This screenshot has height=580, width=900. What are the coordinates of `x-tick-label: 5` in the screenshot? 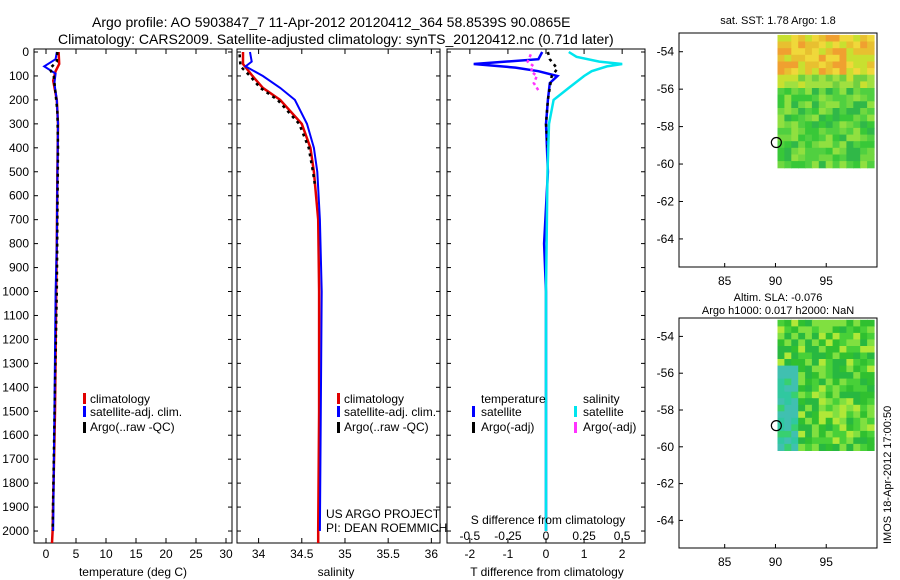 It's located at (76, 554).